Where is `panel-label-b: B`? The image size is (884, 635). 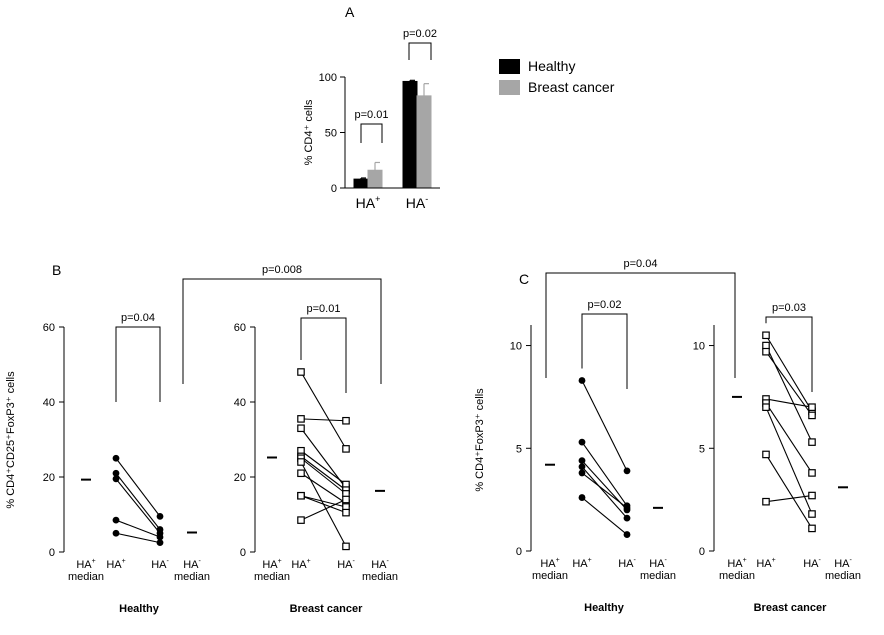 panel-label-b: B is located at coordinates (56, 270).